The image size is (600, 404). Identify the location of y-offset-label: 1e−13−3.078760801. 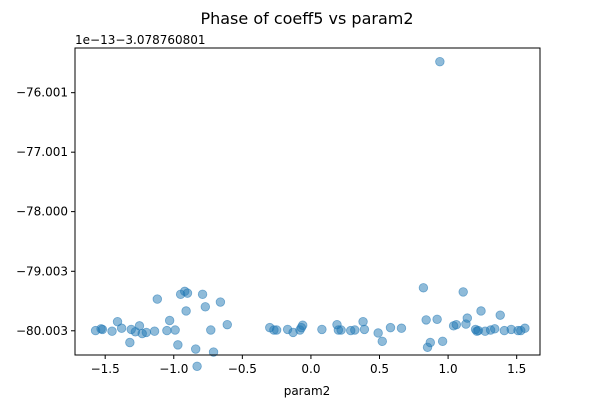
(140, 40).